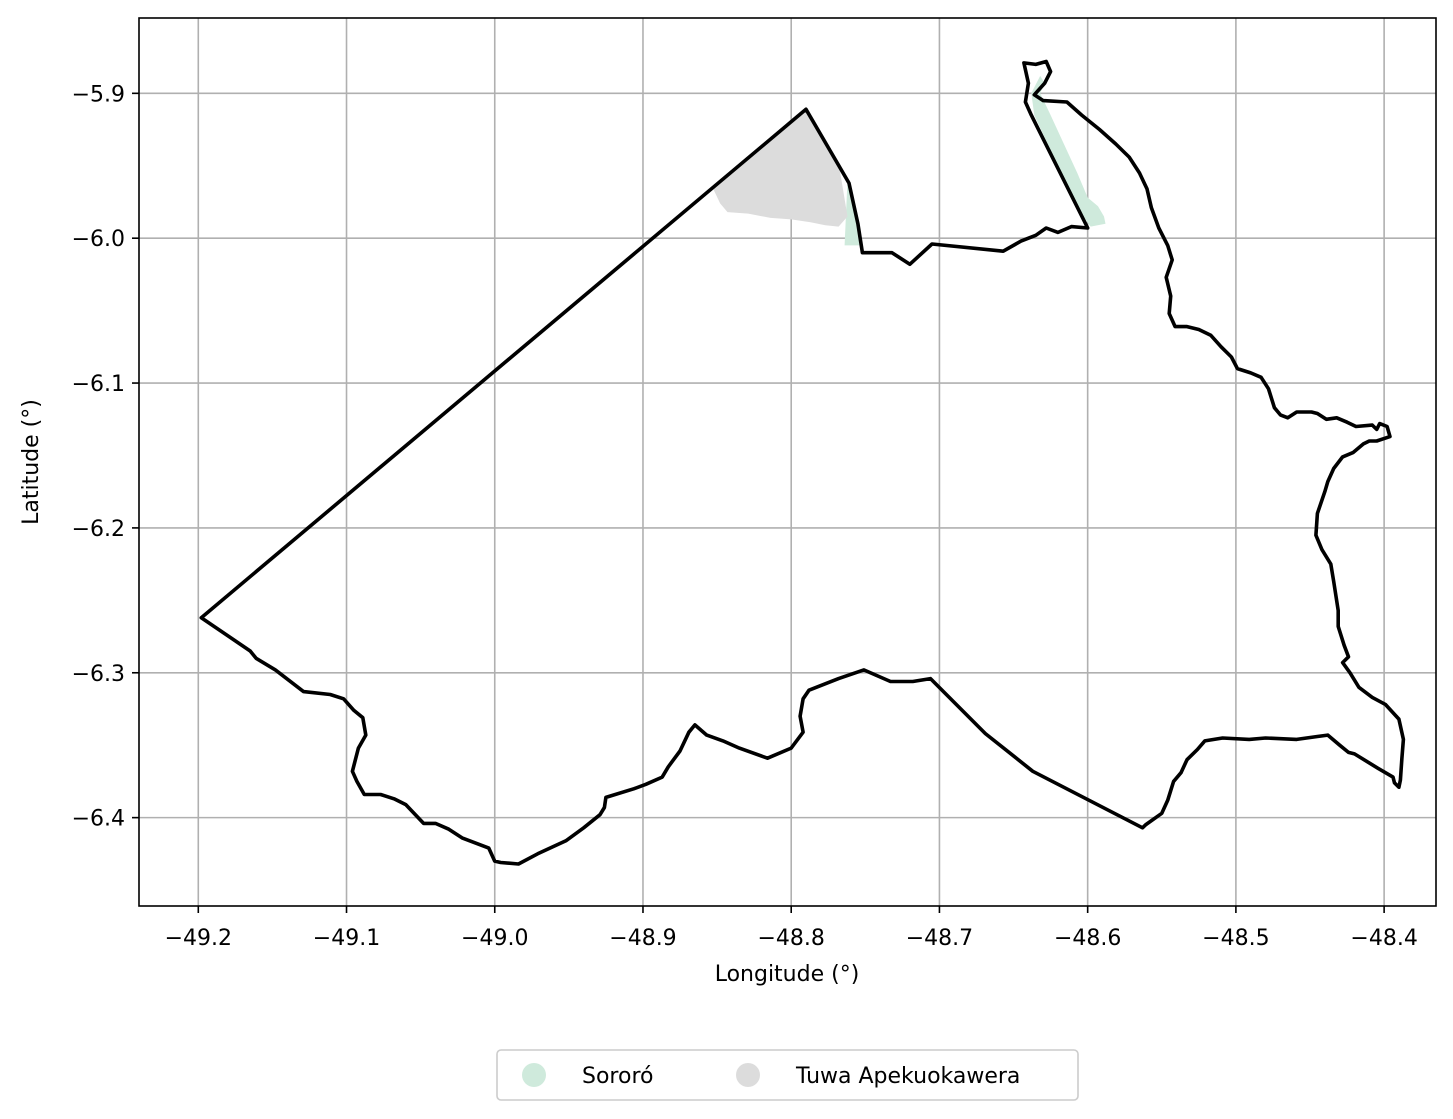  Describe the element at coordinates (198, 938) in the screenshot. I see `x-tick-label: −49.2` at that location.